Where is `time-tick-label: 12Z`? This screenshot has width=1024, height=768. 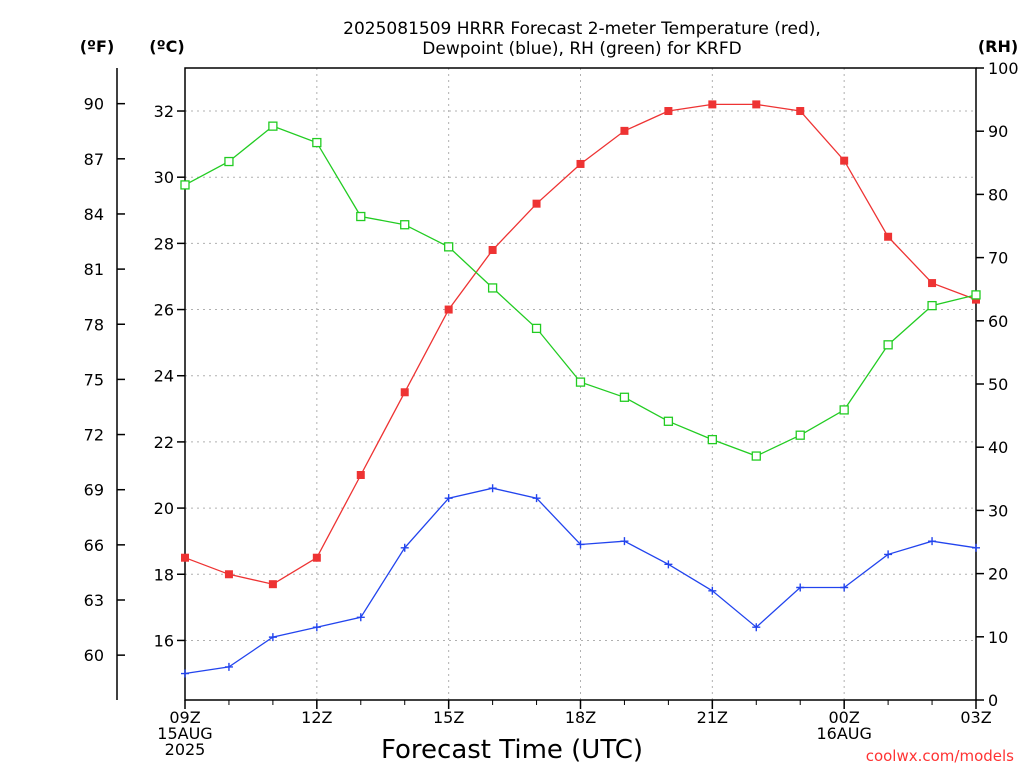 time-tick-label: 12Z is located at coordinates (316, 717).